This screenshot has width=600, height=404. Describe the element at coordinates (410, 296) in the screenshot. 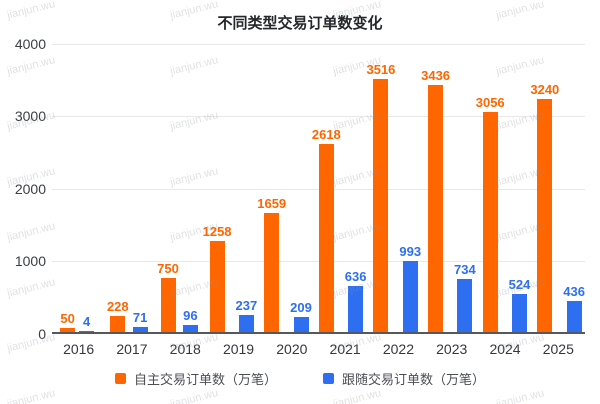

I see `bar-follow-2022` at that location.